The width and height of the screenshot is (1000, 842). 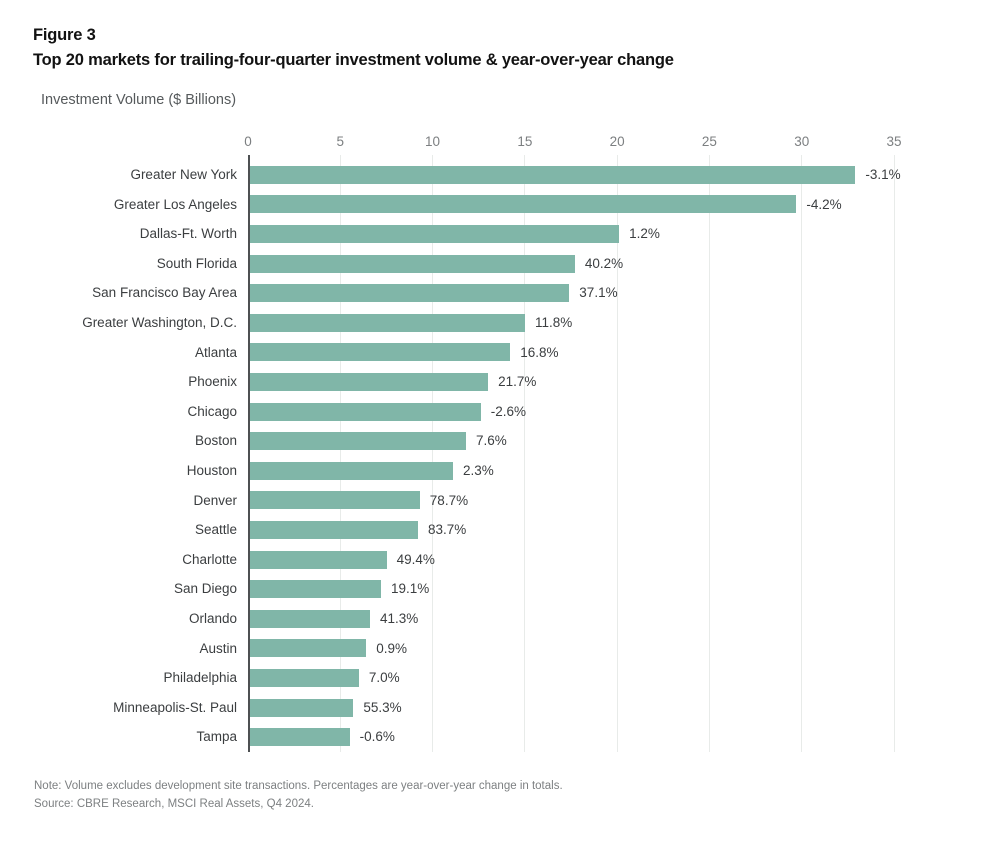 What do you see at coordinates (377, 737) in the screenshot?
I see `yoy-change-label: -0.6%` at bounding box center [377, 737].